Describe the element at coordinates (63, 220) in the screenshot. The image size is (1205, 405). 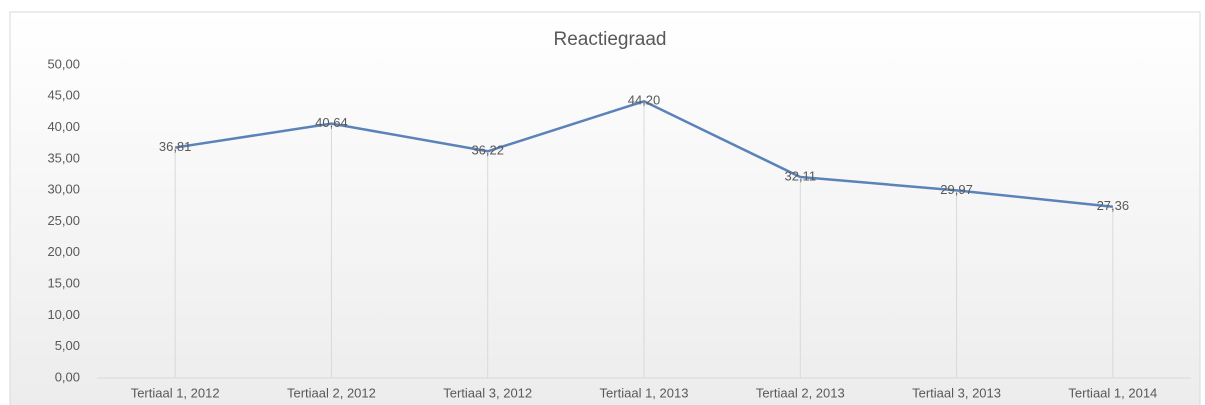
I see `y-tick-label: 25,00` at that location.